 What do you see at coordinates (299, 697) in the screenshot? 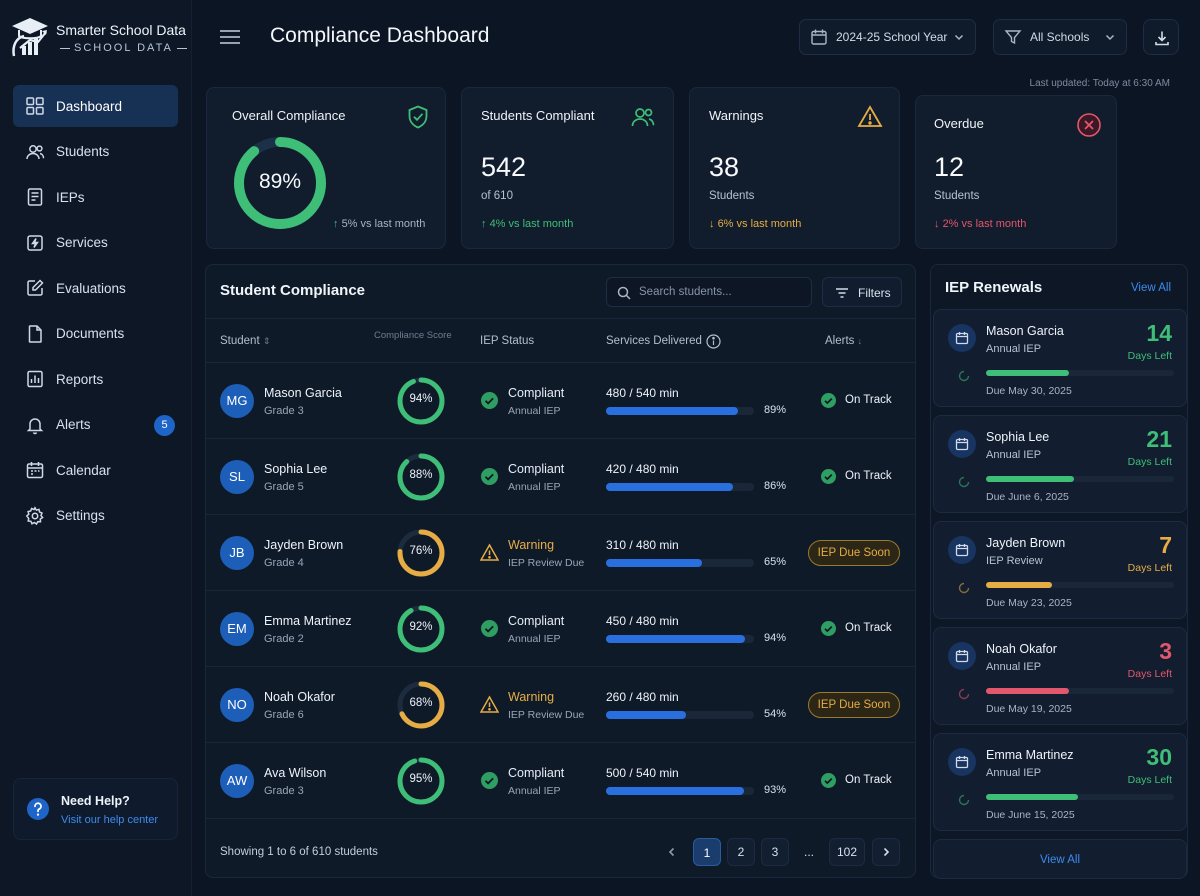
I see `student-name: Noah Okafor` at bounding box center [299, 697].